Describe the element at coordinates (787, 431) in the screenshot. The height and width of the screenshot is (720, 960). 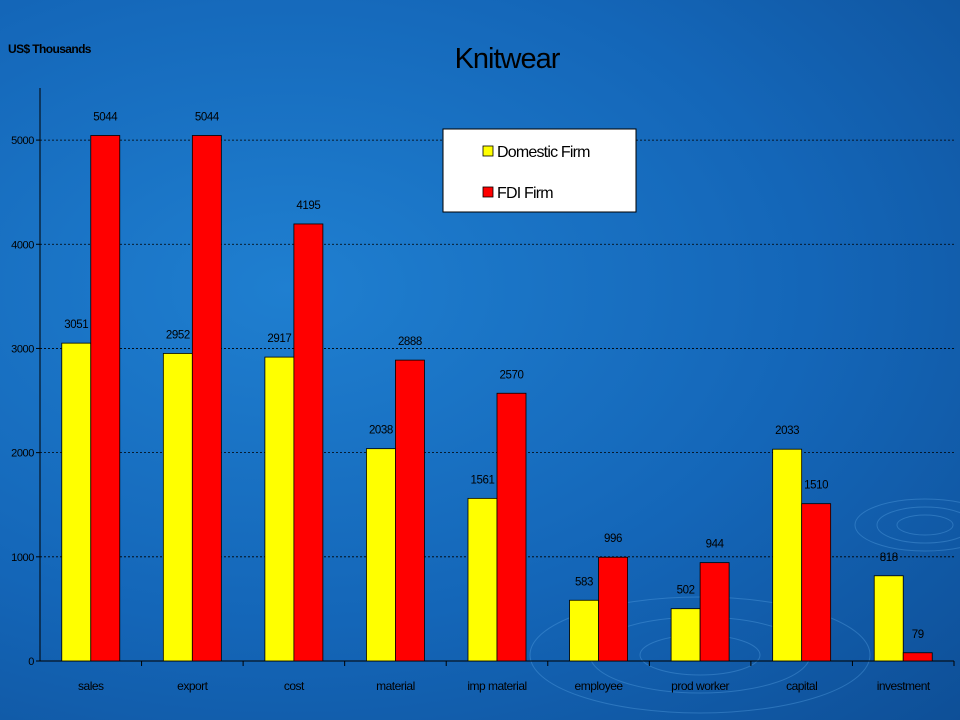
I see `data-label-domestic: 2033` at that location.